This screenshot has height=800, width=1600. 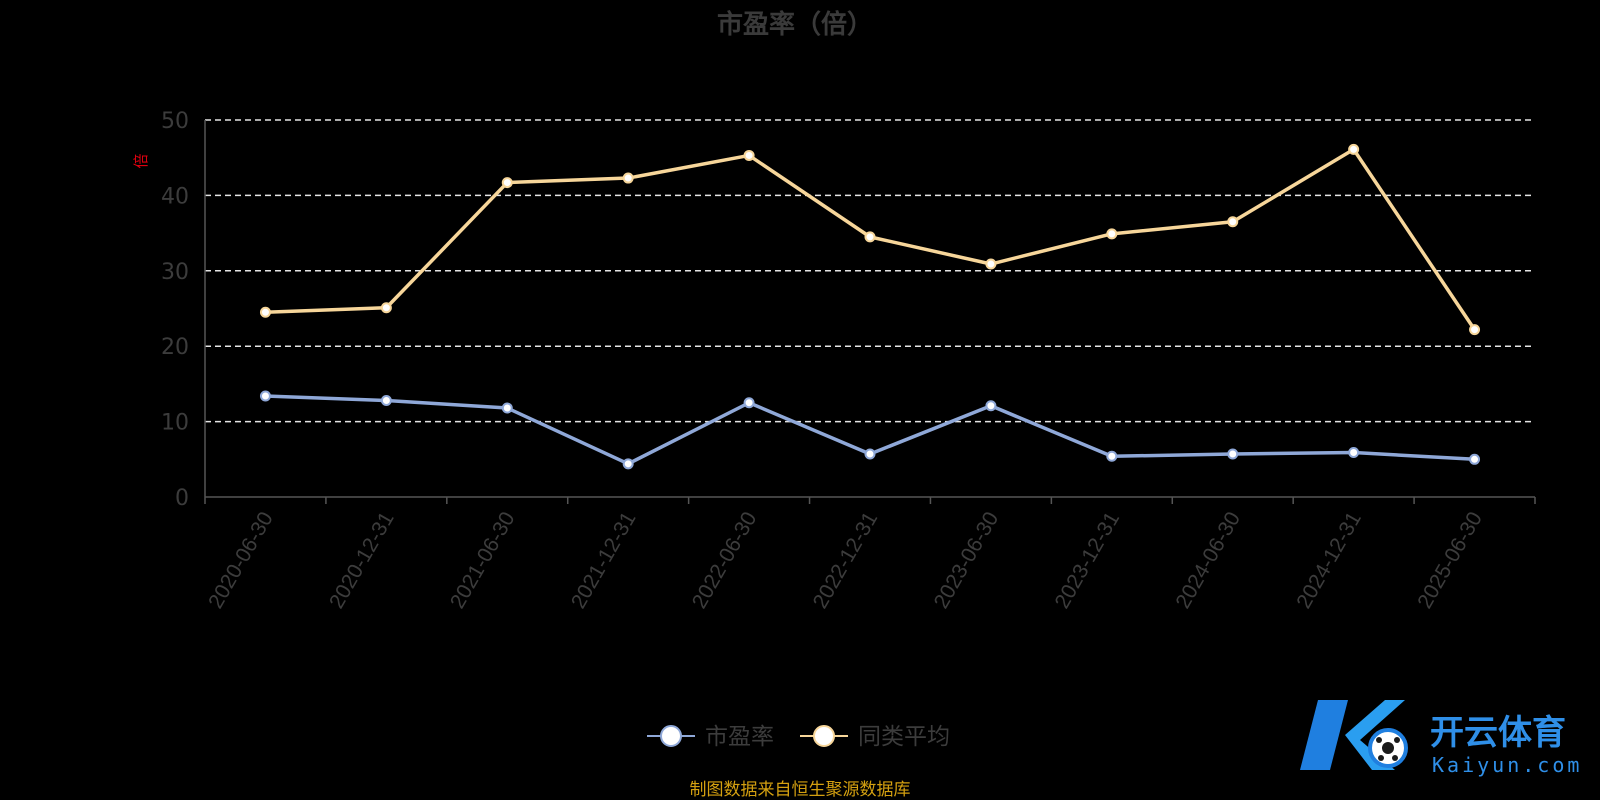 What do you see at coordinates (141, 160) in the screenshot?
I see `y-unit-label: 倍` at bounding box center [141, 160].